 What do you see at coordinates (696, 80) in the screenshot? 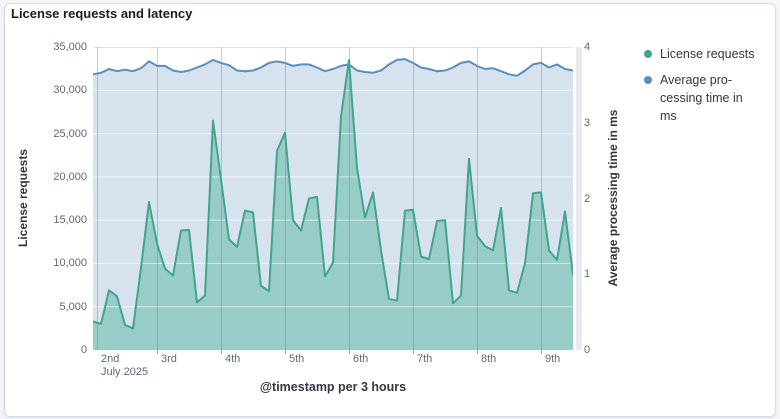
I see `legend-label-line: Average pro-` at bounding box center [696, 80].